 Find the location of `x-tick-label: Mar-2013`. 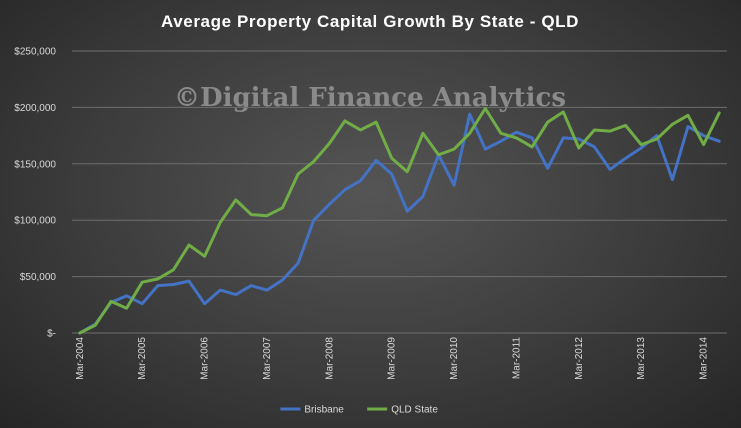

x-tick-label: Mar-2013 is located at coordinates (641, 358).